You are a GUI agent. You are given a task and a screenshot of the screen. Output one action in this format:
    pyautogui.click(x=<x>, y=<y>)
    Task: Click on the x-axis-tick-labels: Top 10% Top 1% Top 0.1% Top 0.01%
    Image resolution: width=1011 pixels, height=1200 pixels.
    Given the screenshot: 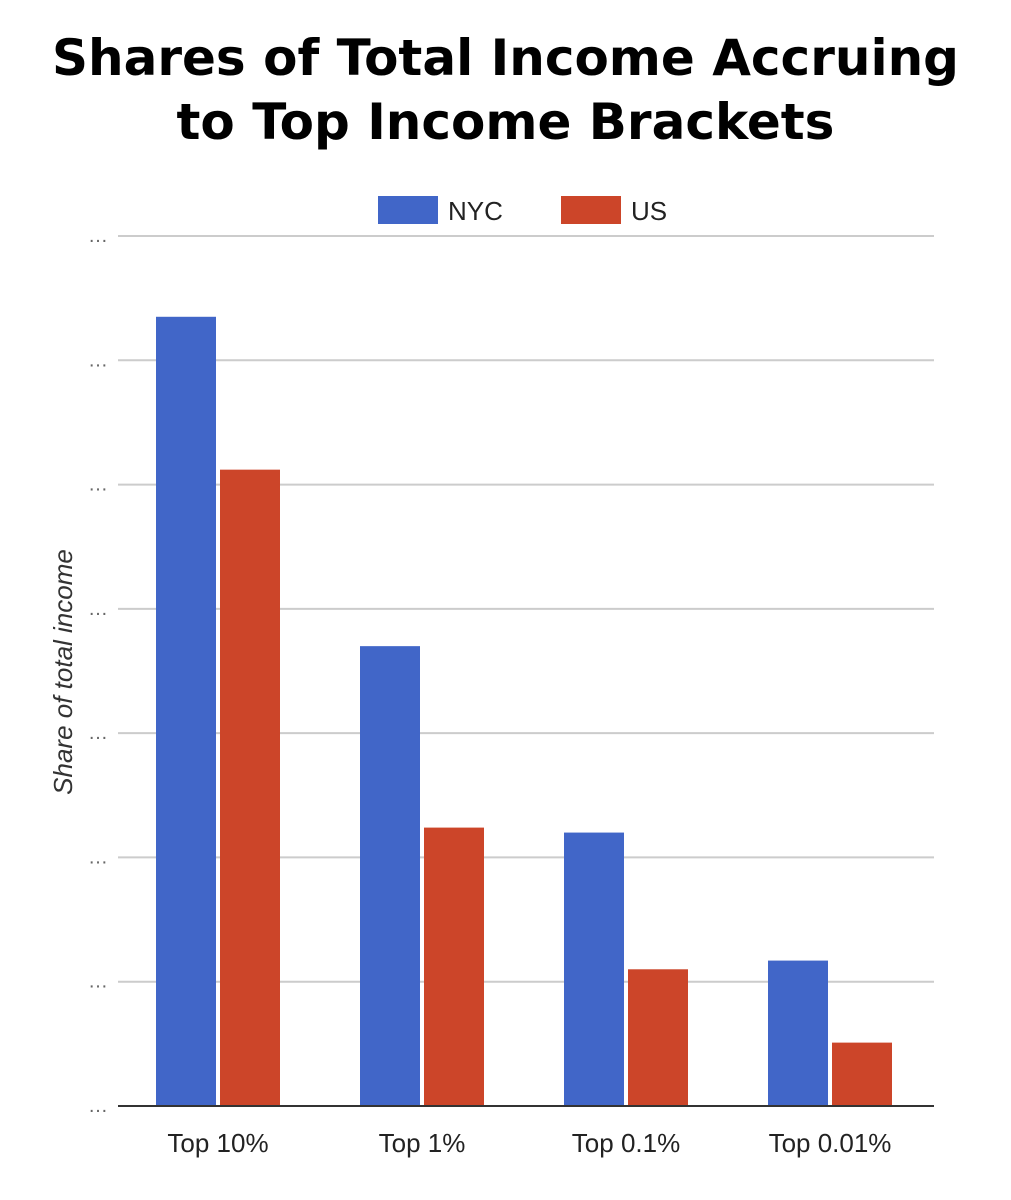 What is the action you would take?
    pyautogui.click(x=529, y=1143)
    